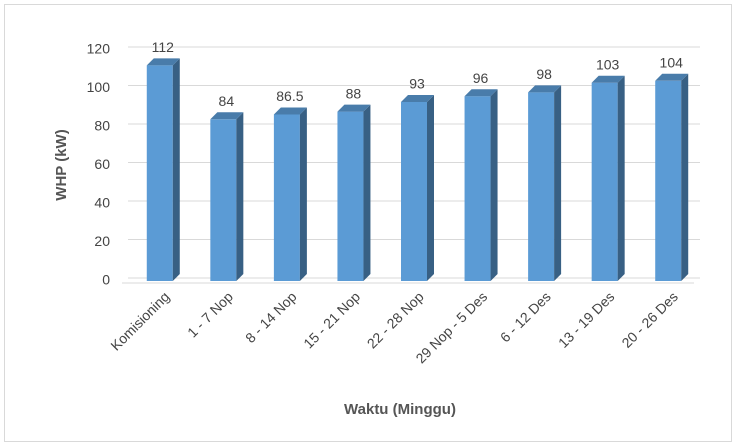  I want to click on y-tick-label: 40, so click(102, 203).